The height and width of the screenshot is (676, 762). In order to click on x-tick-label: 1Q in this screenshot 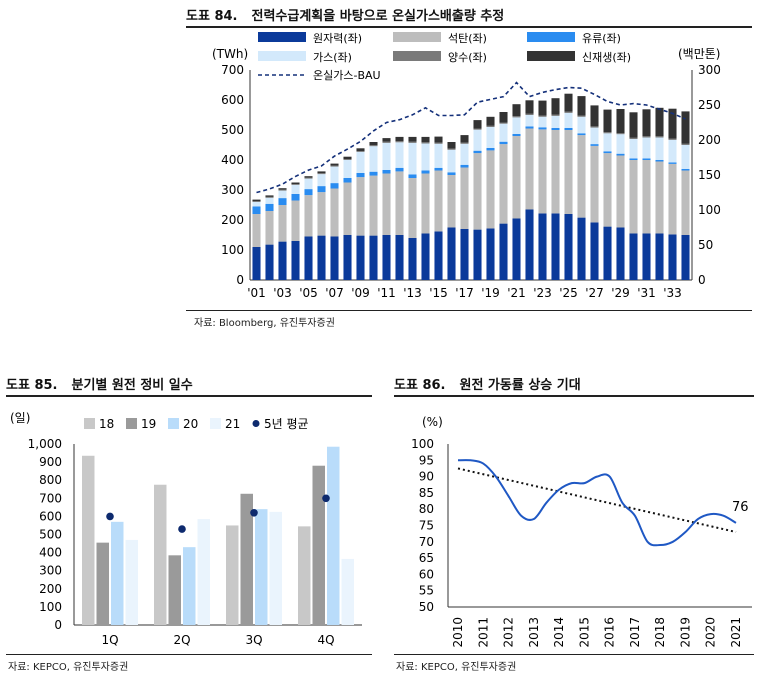, I will do `click(109, 640)`.